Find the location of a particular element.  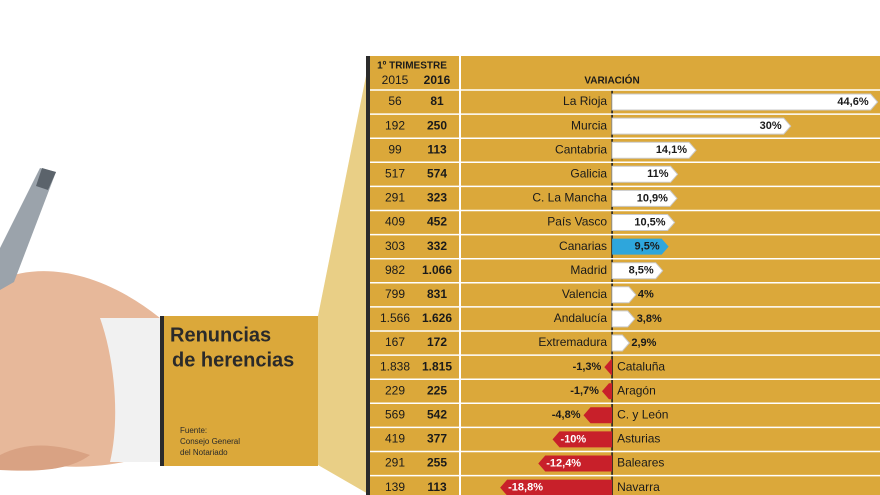

cell: 255 is located at coordinates (437, 463).